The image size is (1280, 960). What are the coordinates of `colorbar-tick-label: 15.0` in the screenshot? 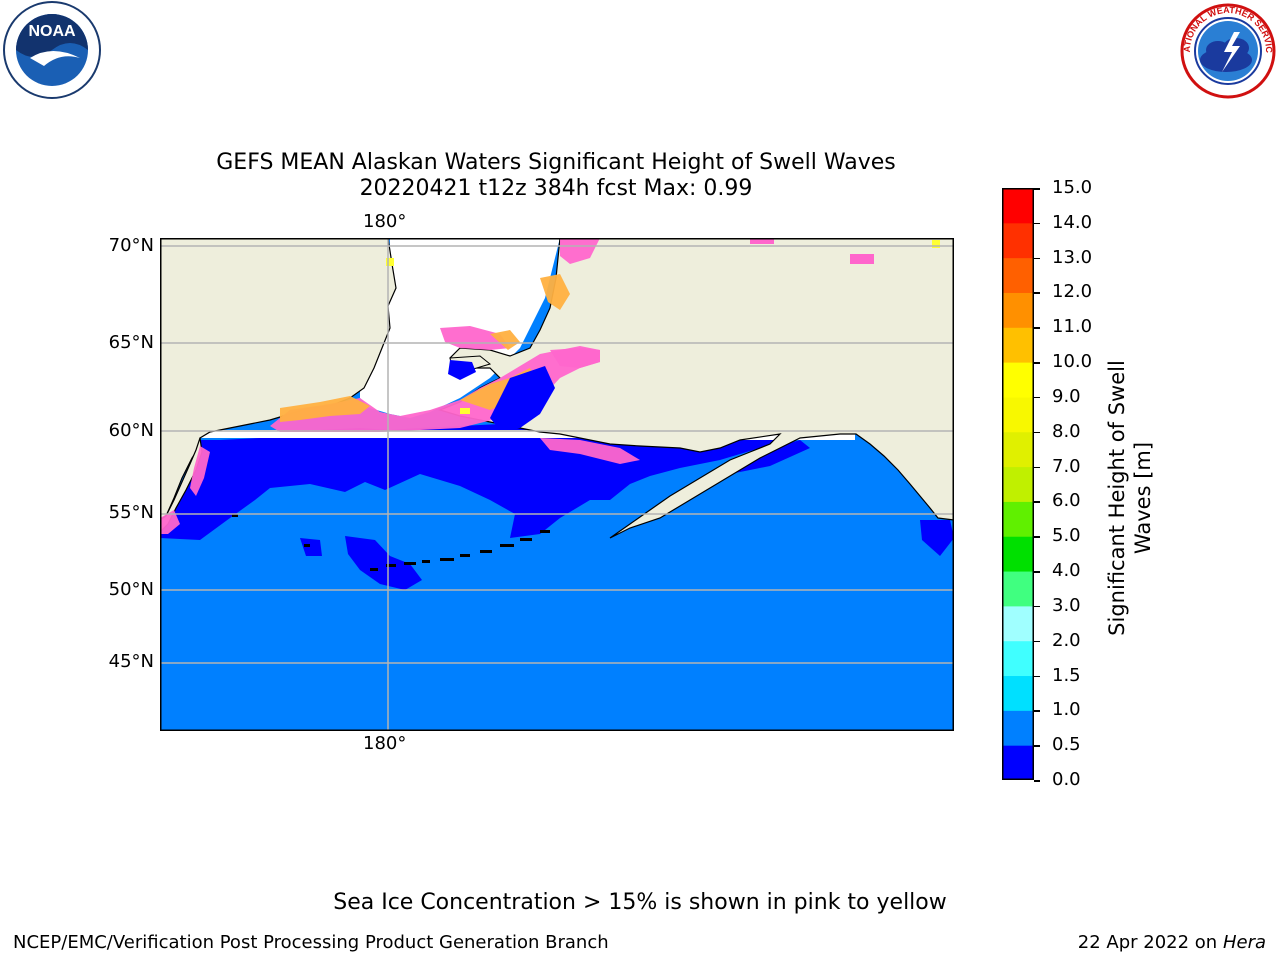 It's located at (1072, 187).